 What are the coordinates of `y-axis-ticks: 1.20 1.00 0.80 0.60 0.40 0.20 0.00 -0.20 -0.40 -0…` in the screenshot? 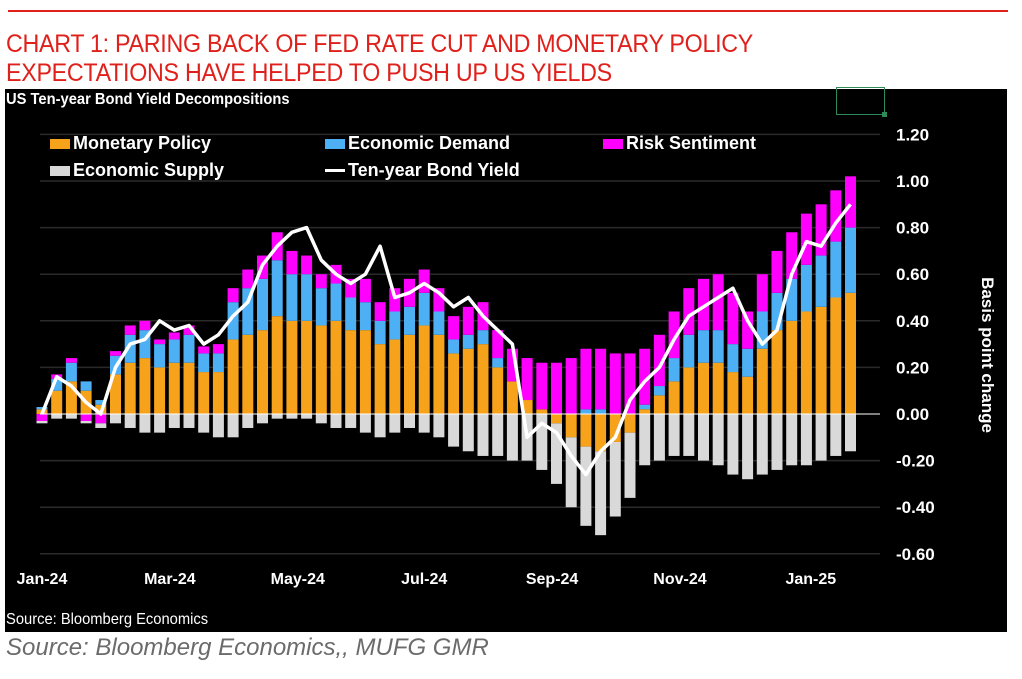 It's located at (915, 344).